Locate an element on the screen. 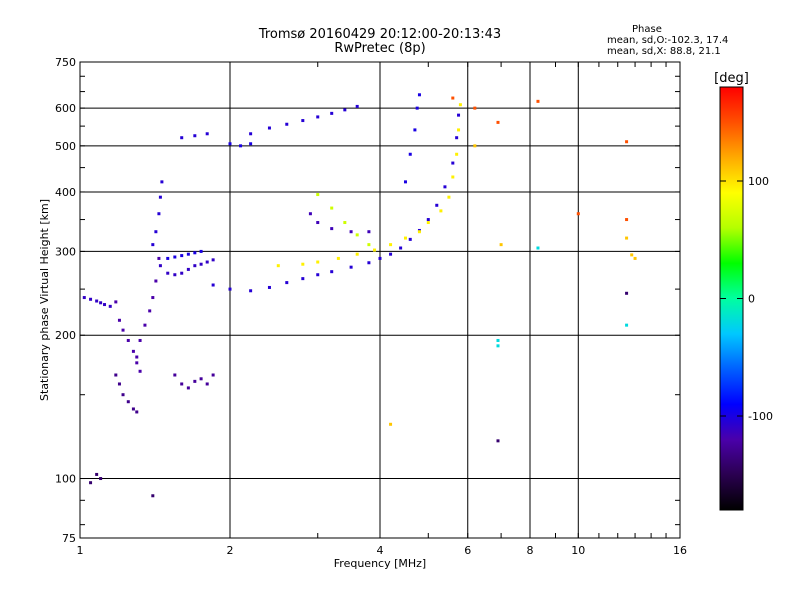  y-axis-label: Stationary phase Virtual Height [km] is located at coordinates (44, 300).